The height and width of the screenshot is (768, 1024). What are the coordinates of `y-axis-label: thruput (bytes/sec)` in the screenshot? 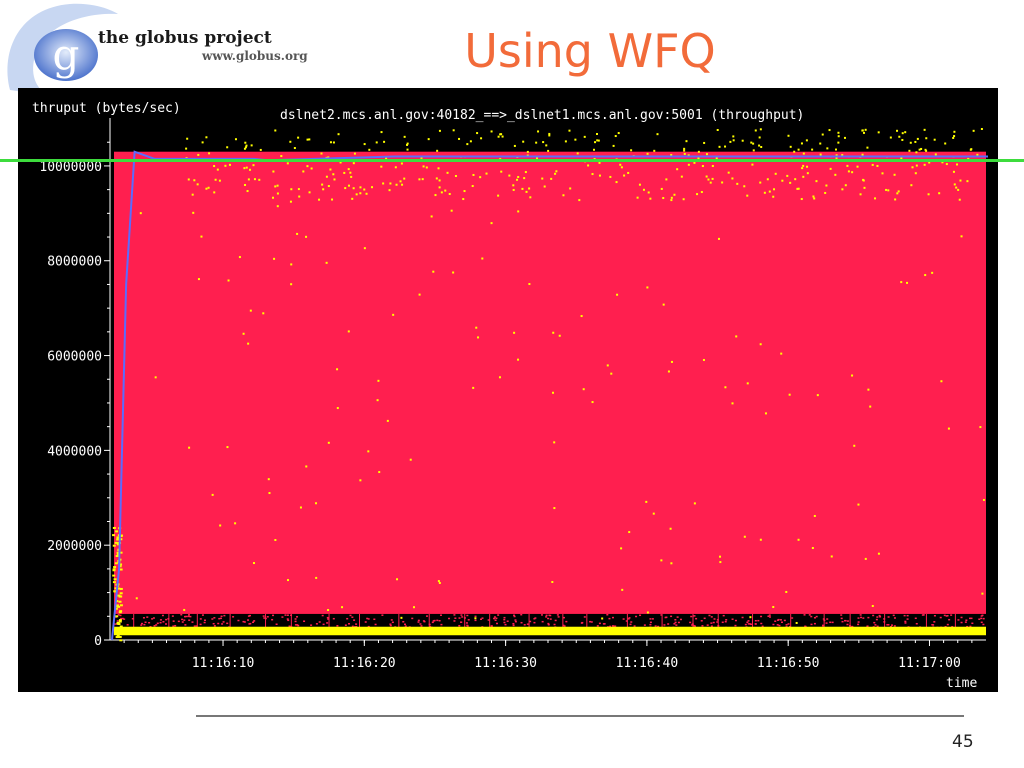 It's located at (106, 108).